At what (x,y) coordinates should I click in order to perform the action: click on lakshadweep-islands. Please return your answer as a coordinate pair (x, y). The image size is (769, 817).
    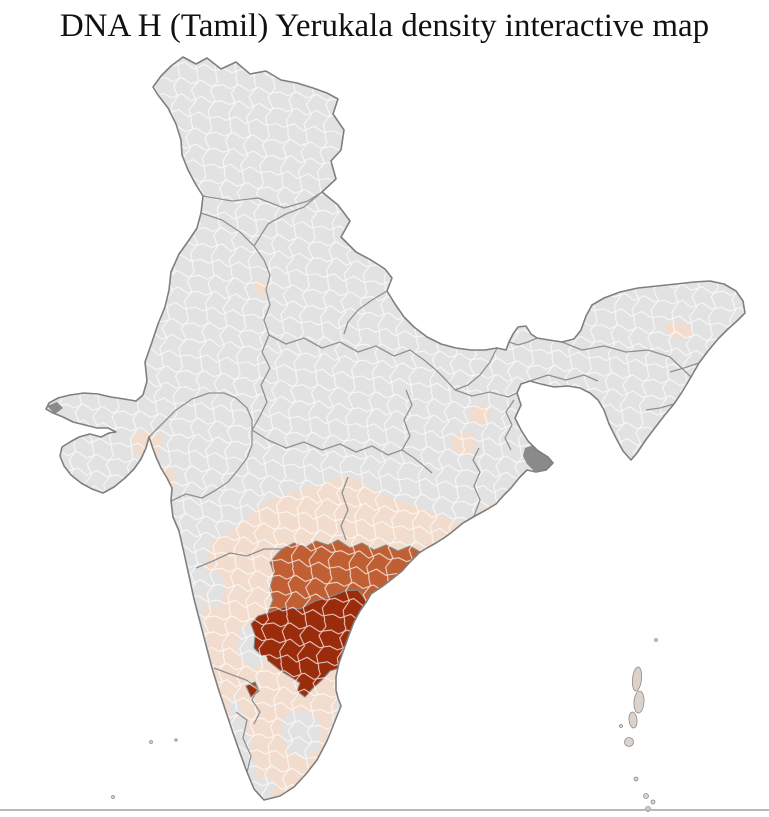
    Looking at the image, I should click on (144, 768).